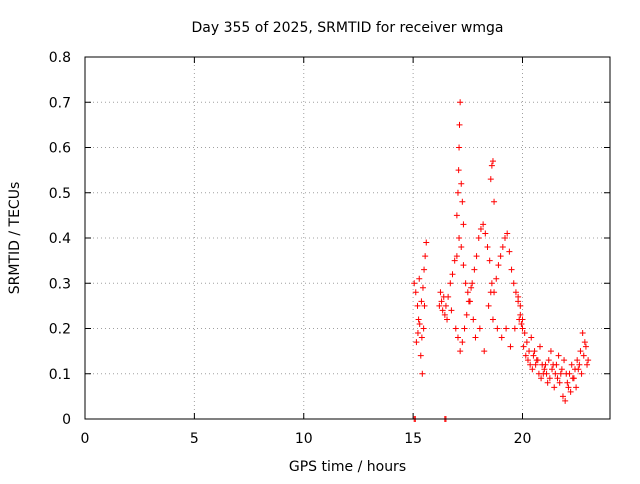 This screenshot has width=640, height=484. What do you see at coordinates (66, 420) in the screenshot?
I see `y-tick-label: 0` at bounding box center [66, 420].